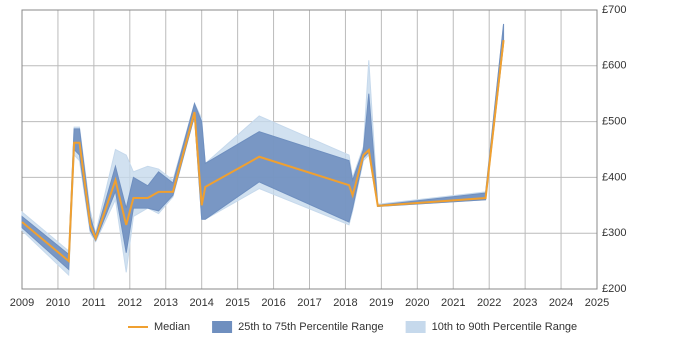 The height and width of the screenshot is (350, 700). Describe the element at coordinates (614, 10) in the screenshot. I see `y-tick-label: £700` at that location.